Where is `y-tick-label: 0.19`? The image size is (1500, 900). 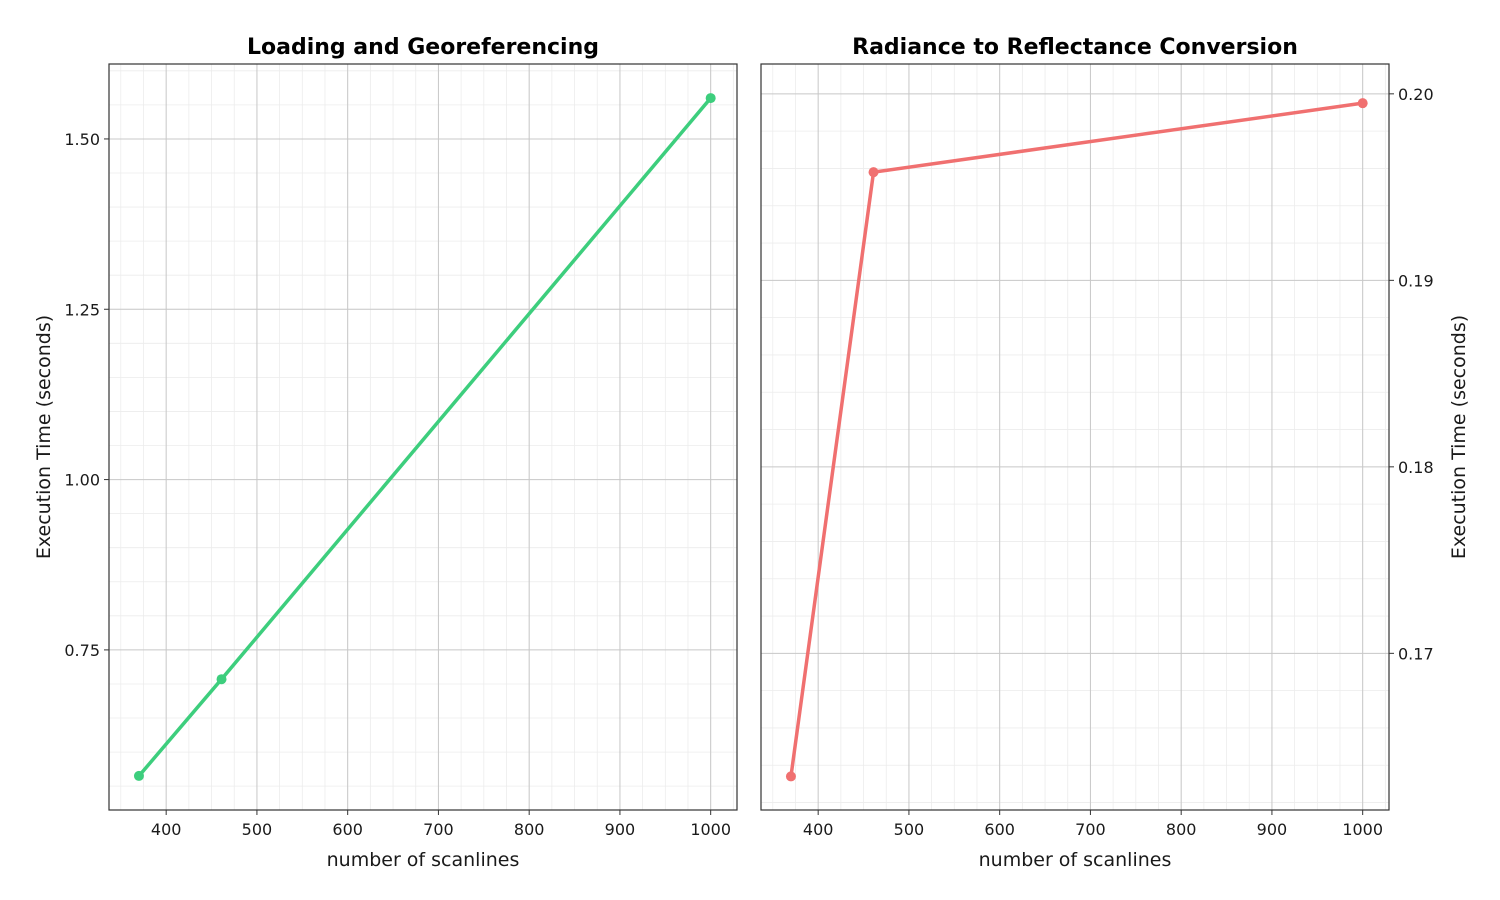 y-tick-label: 0.19 is located at coordinates (1416, 280).